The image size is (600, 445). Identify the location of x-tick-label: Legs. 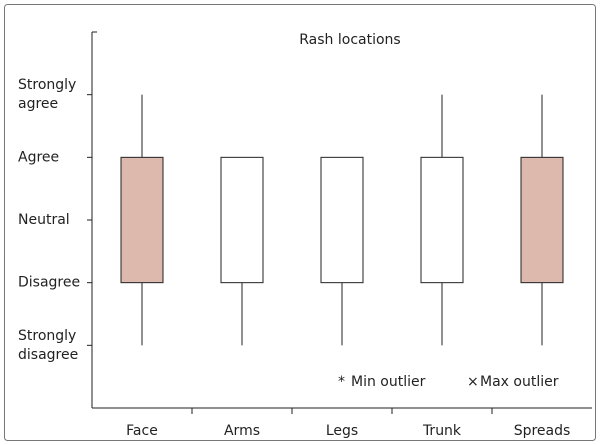
(342, 431).